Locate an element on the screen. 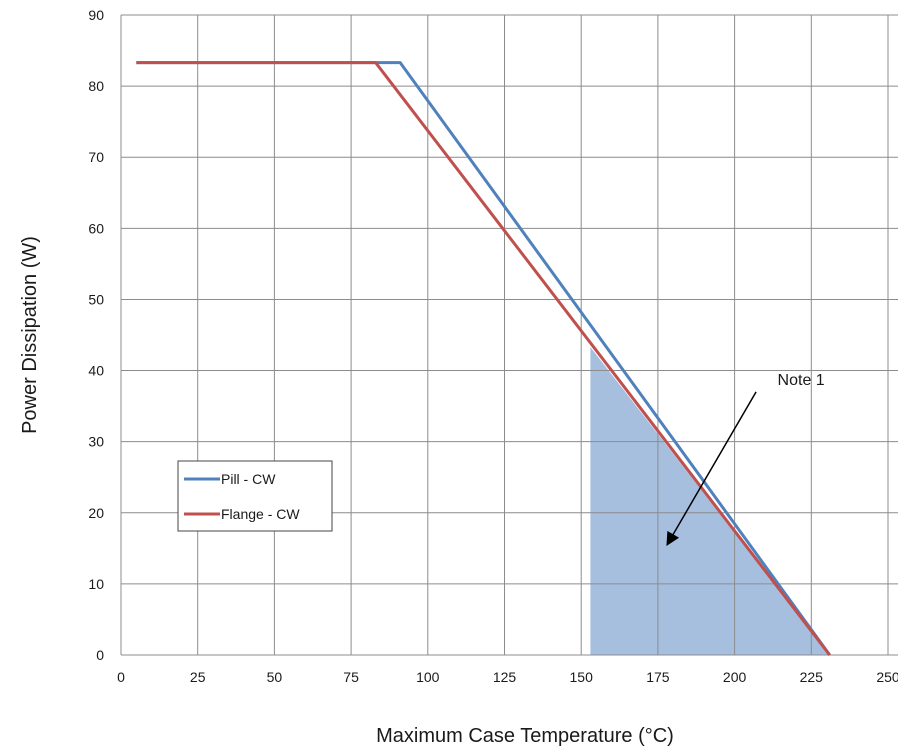 The image size is (898, 751). x-tick-label: 150 is located at coordinates (582, 677).